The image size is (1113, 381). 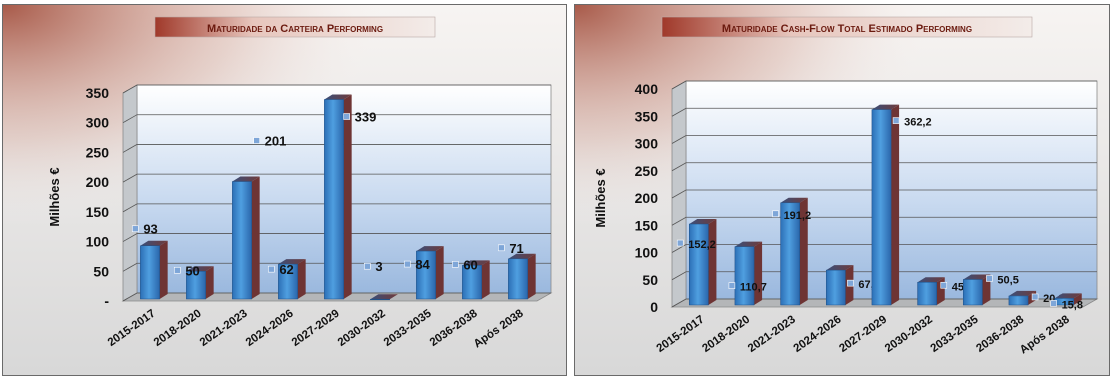 What do you see at coordinates (1072, 305) in the screenshot?
I see `data-label: 15,8` at bounding box center [1072, 305].